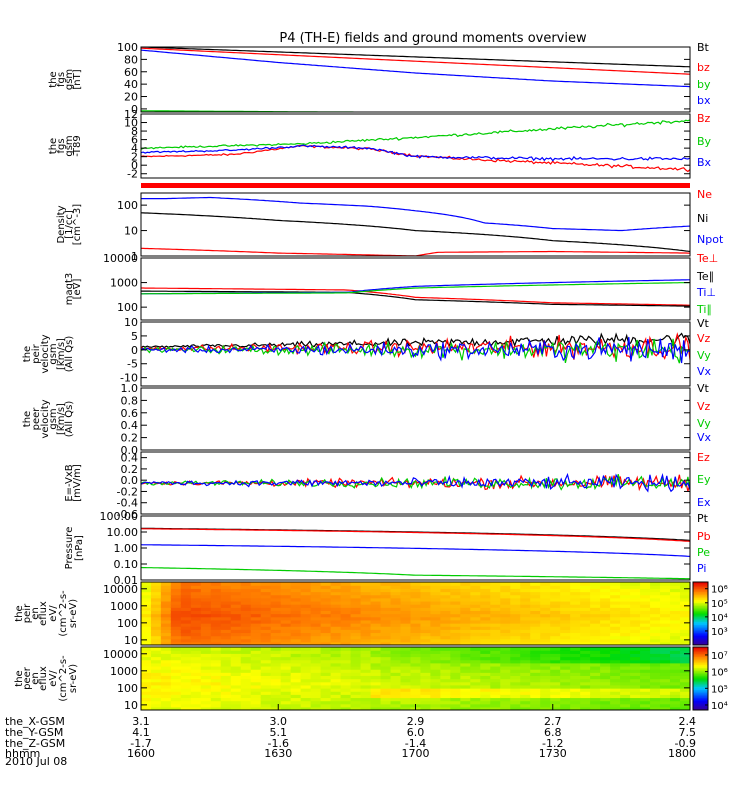 The height and width of the screenshot is (800, 750). What do you see at coordinates (34, 732) in the screenshot?
I see `x-row-label: the_Y-GSM` at bounding box center [34, 732].